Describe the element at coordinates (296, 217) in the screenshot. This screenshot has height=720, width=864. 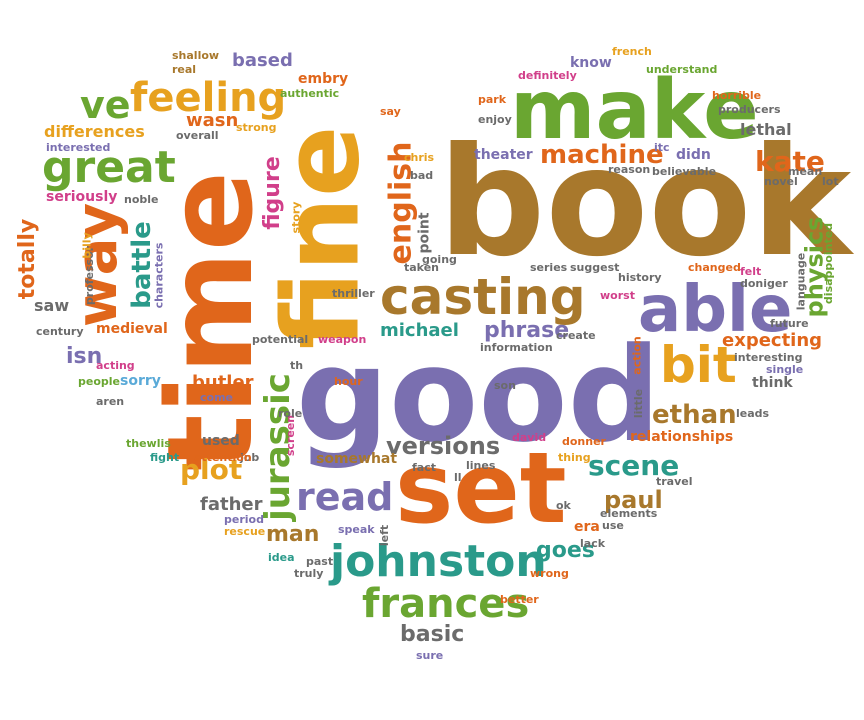
I see `word-story: story` at that location.